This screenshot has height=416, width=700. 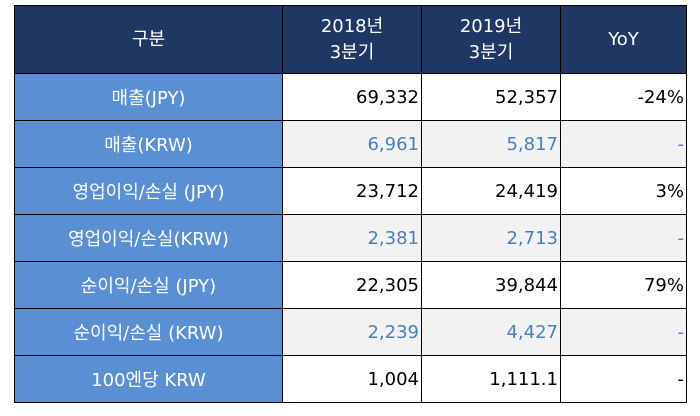 I want to click on table-cell: 5,817, so click(x=491, y=144).